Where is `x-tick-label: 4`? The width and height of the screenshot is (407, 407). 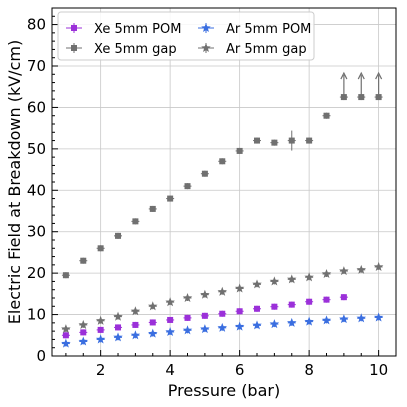
x-tick-label: 4 is located at coordinates (170, 370).